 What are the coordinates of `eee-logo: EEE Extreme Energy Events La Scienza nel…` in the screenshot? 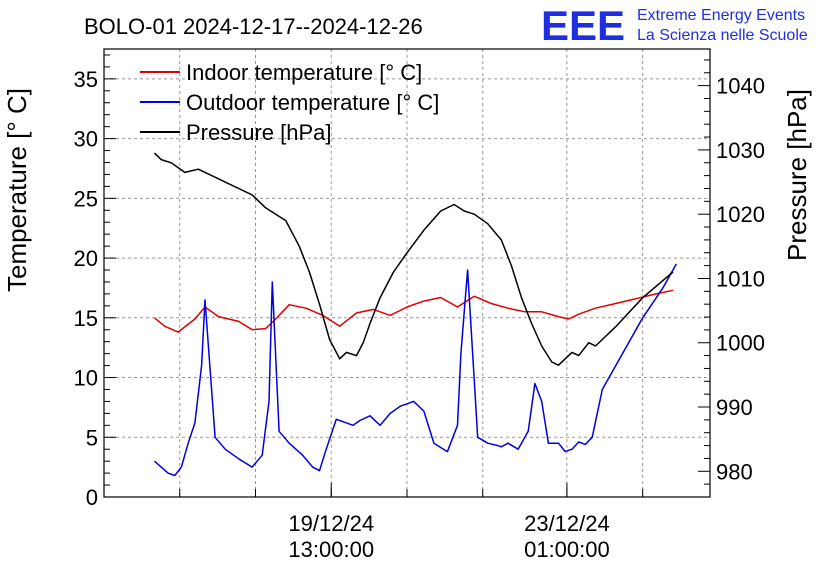 It's located at (674, 25).